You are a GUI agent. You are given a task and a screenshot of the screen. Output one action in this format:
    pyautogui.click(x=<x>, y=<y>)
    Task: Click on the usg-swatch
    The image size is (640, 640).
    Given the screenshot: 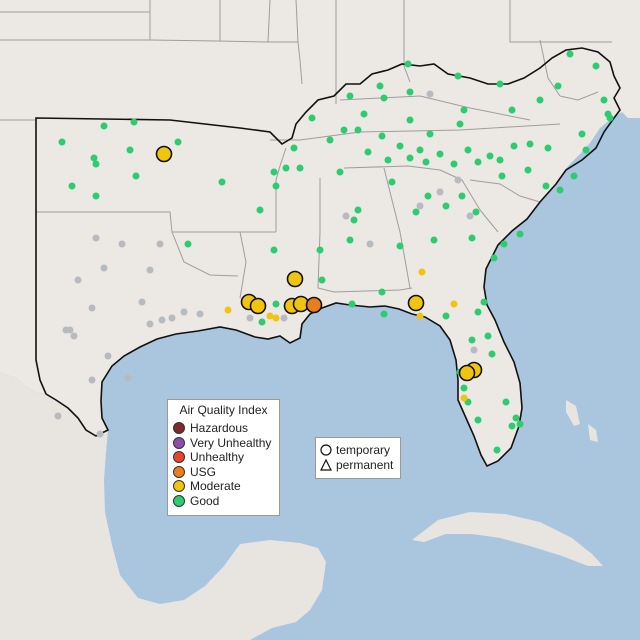 What is the action you would take?
    pyautogui.click(x=179, y=471)
    